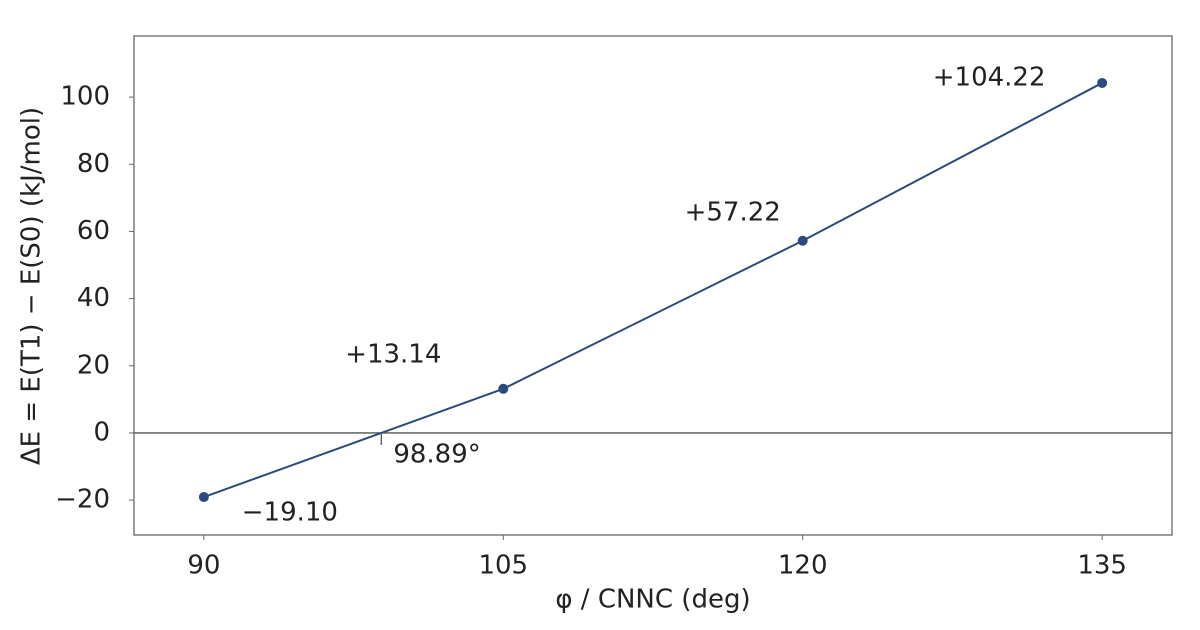  I want to click on x-tick-label: 90, so click(203, 566).